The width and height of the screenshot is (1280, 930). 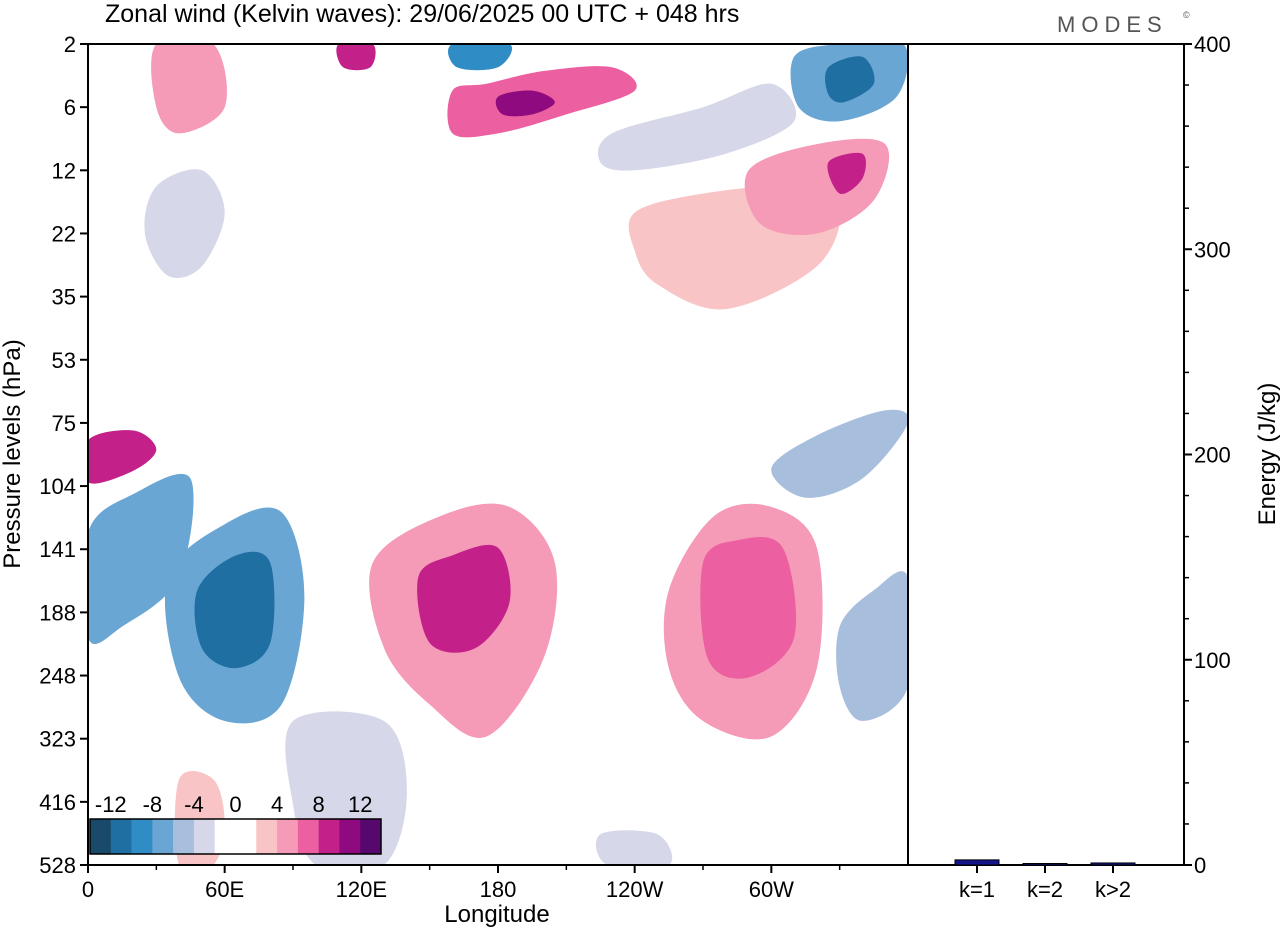 I want to click on y-tick-label: 75, so click(x=64, y=423).